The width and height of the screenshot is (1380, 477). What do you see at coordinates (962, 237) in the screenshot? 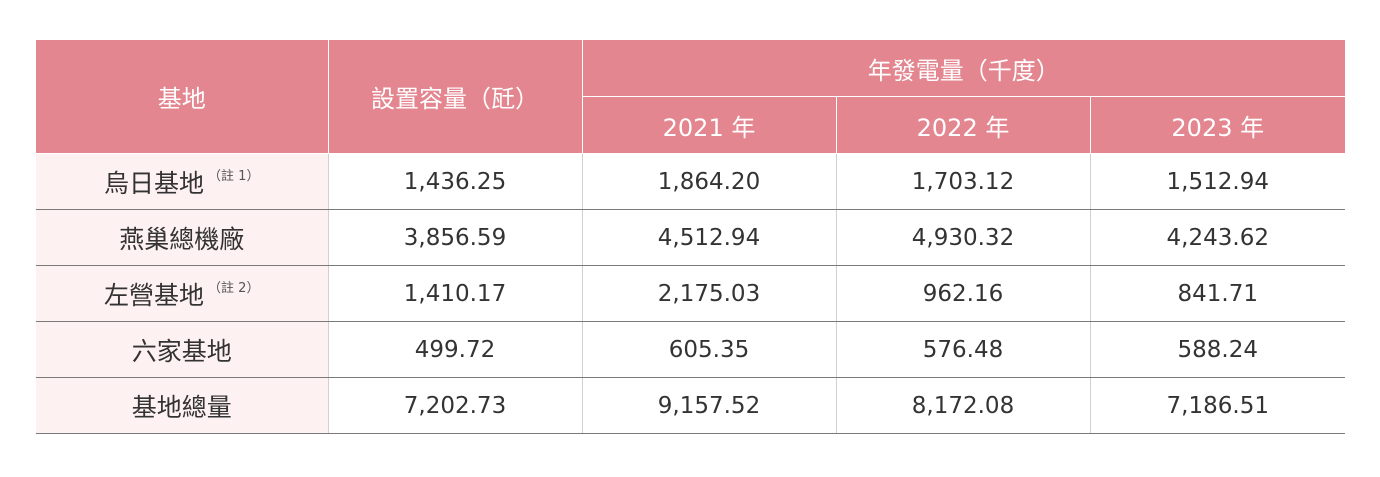
I see `value-cell: 4,930.32` at bounding box center [962, 237].